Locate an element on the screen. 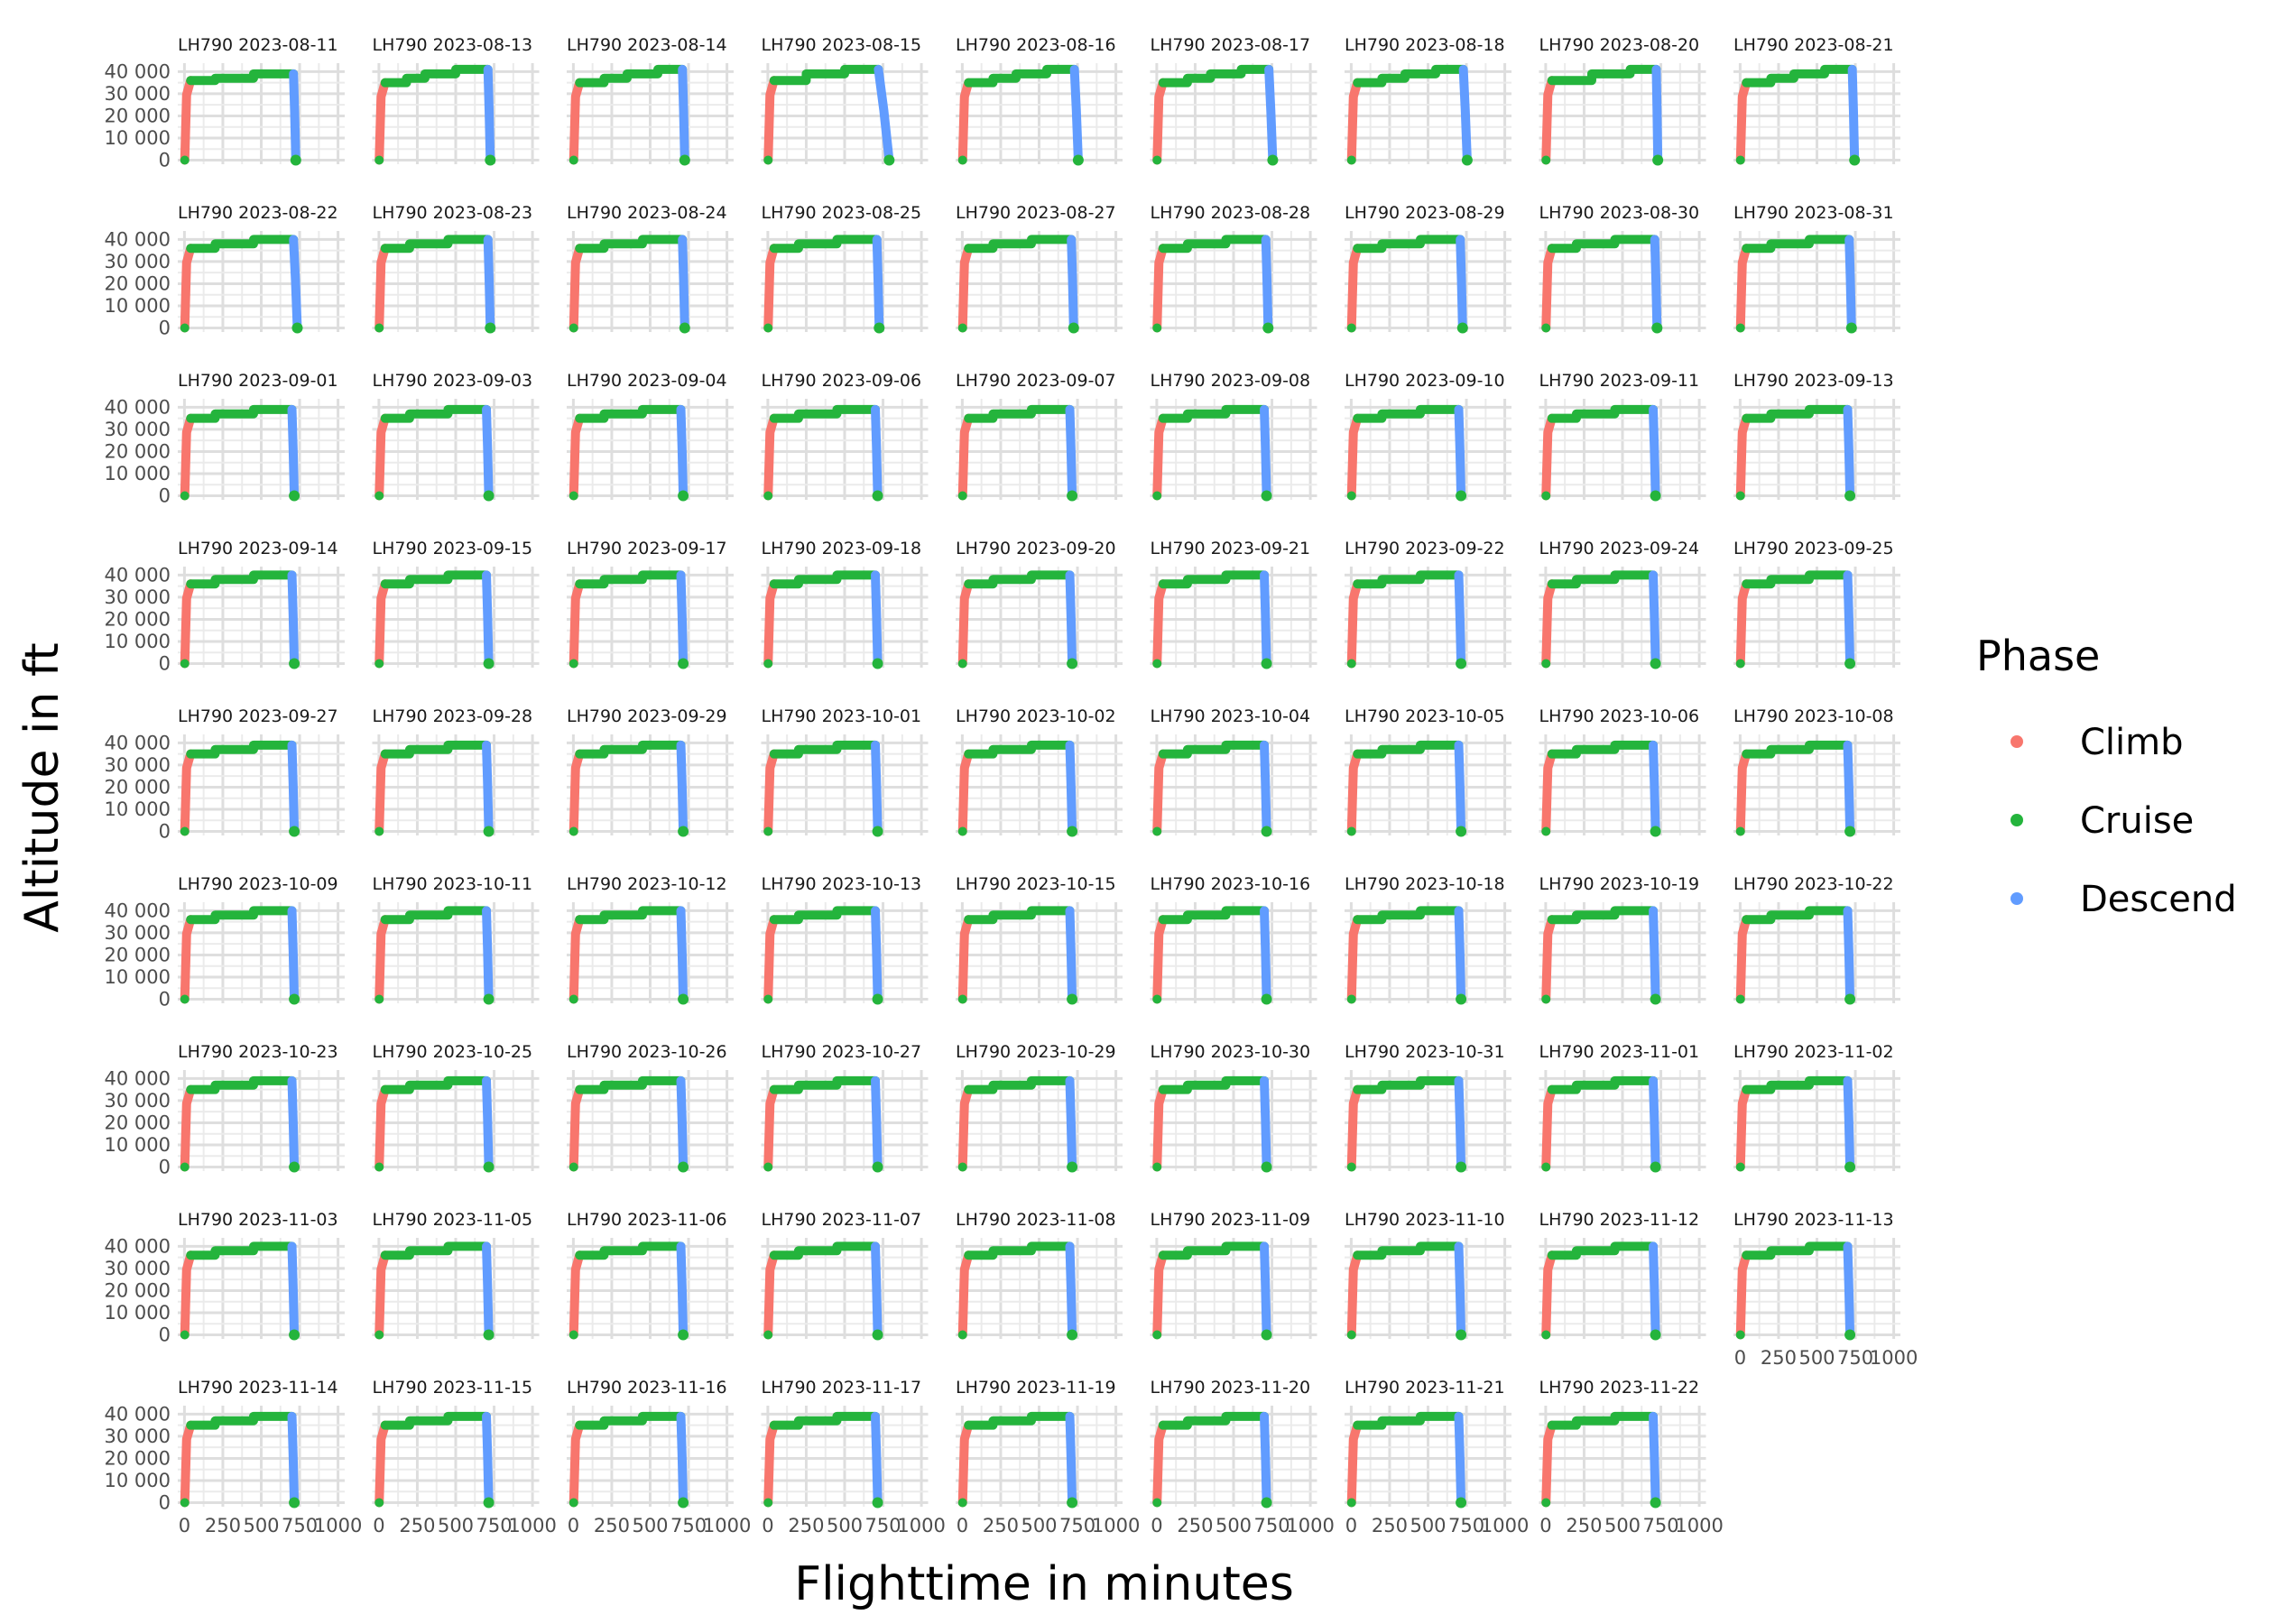 The width and height of the screenshot is (2274, 1624). panel: LH790 2023-11-220 250 500 7501000 is located at coordinates (1632, 1457).